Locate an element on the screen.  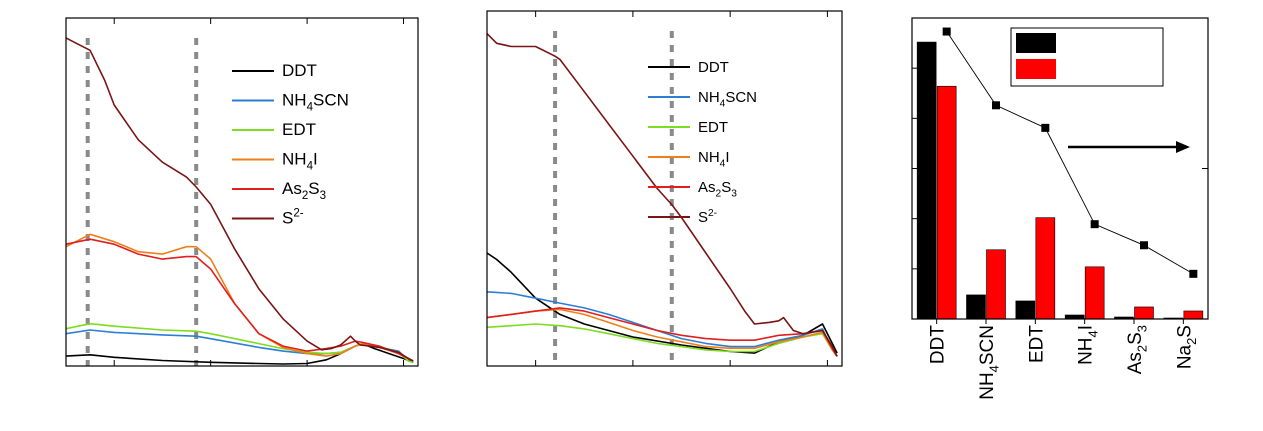
bar-D=4.7nm-NH4SCN is located at coordinates (976, 307).